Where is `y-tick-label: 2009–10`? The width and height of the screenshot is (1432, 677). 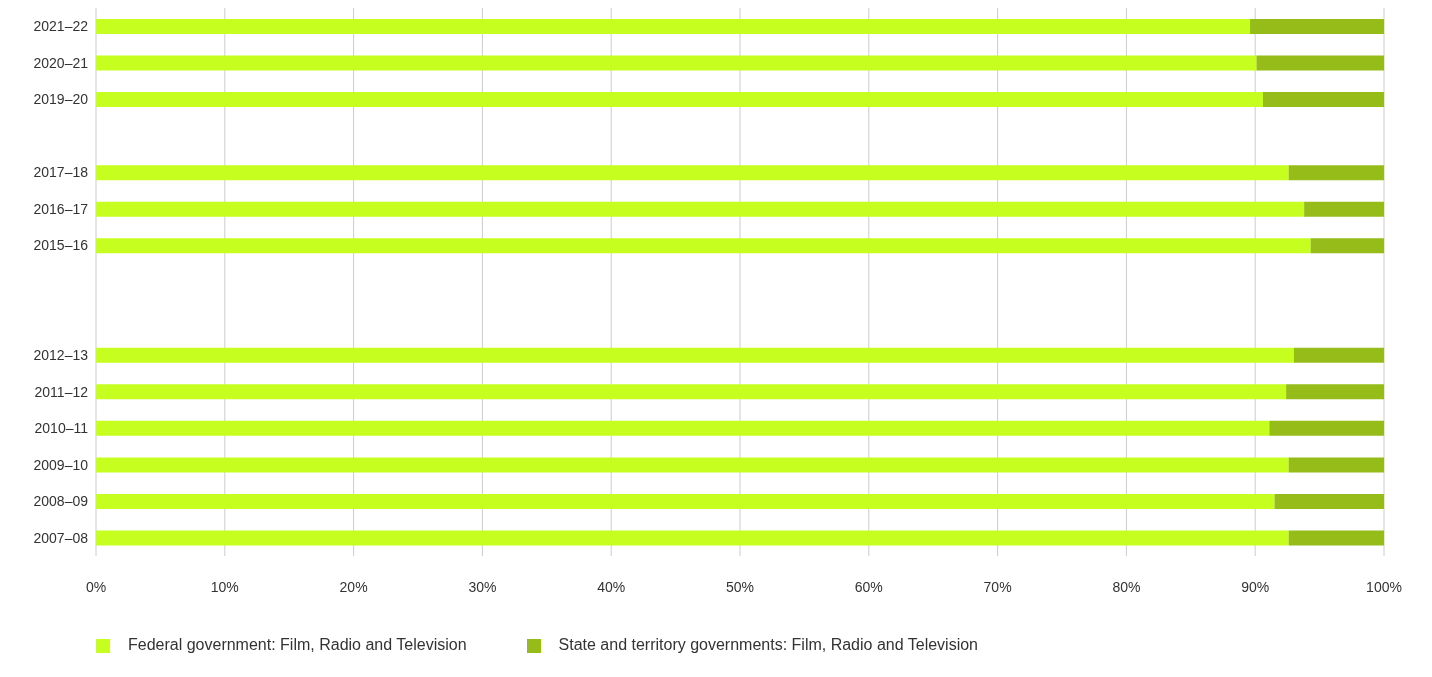
y-tick-label: 2009–10 is located at coordinates (61, 464).